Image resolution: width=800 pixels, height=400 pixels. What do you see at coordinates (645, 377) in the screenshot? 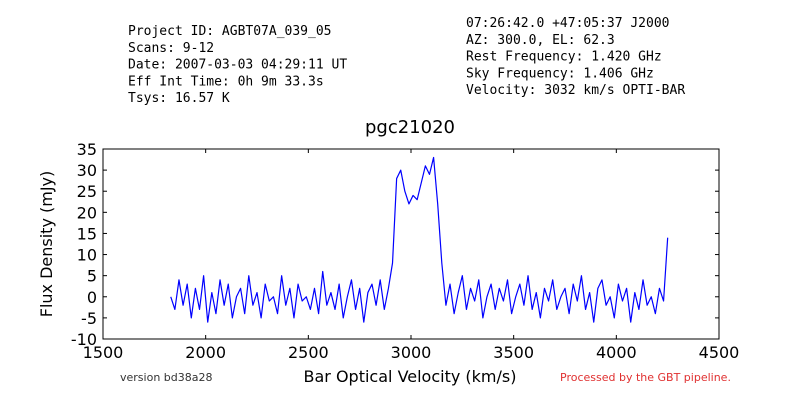
I see `pipeline-note: Processed by the GBT pipeline.` at bounding box center [645, 377].